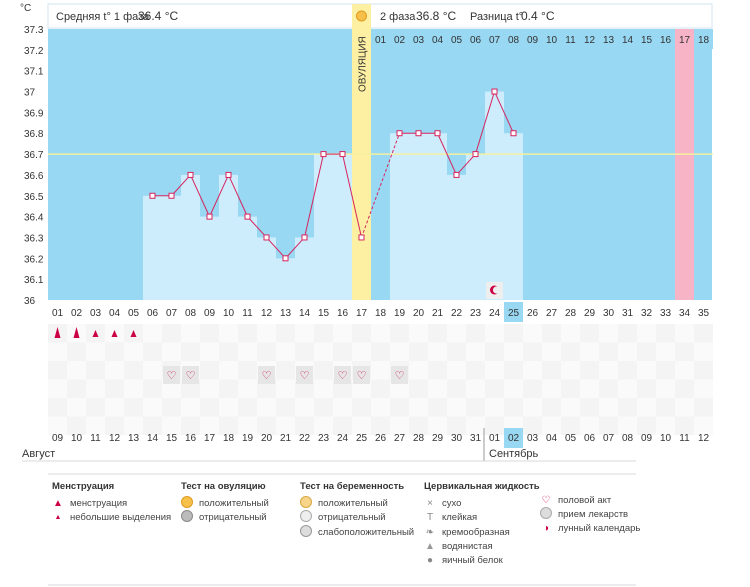 The width and height of the screenshot is (750, 587). What do you see at coordinates (666, 313) in the screenshot?
I see `cycle-day-label: 33` at bounding box center [666, 313].